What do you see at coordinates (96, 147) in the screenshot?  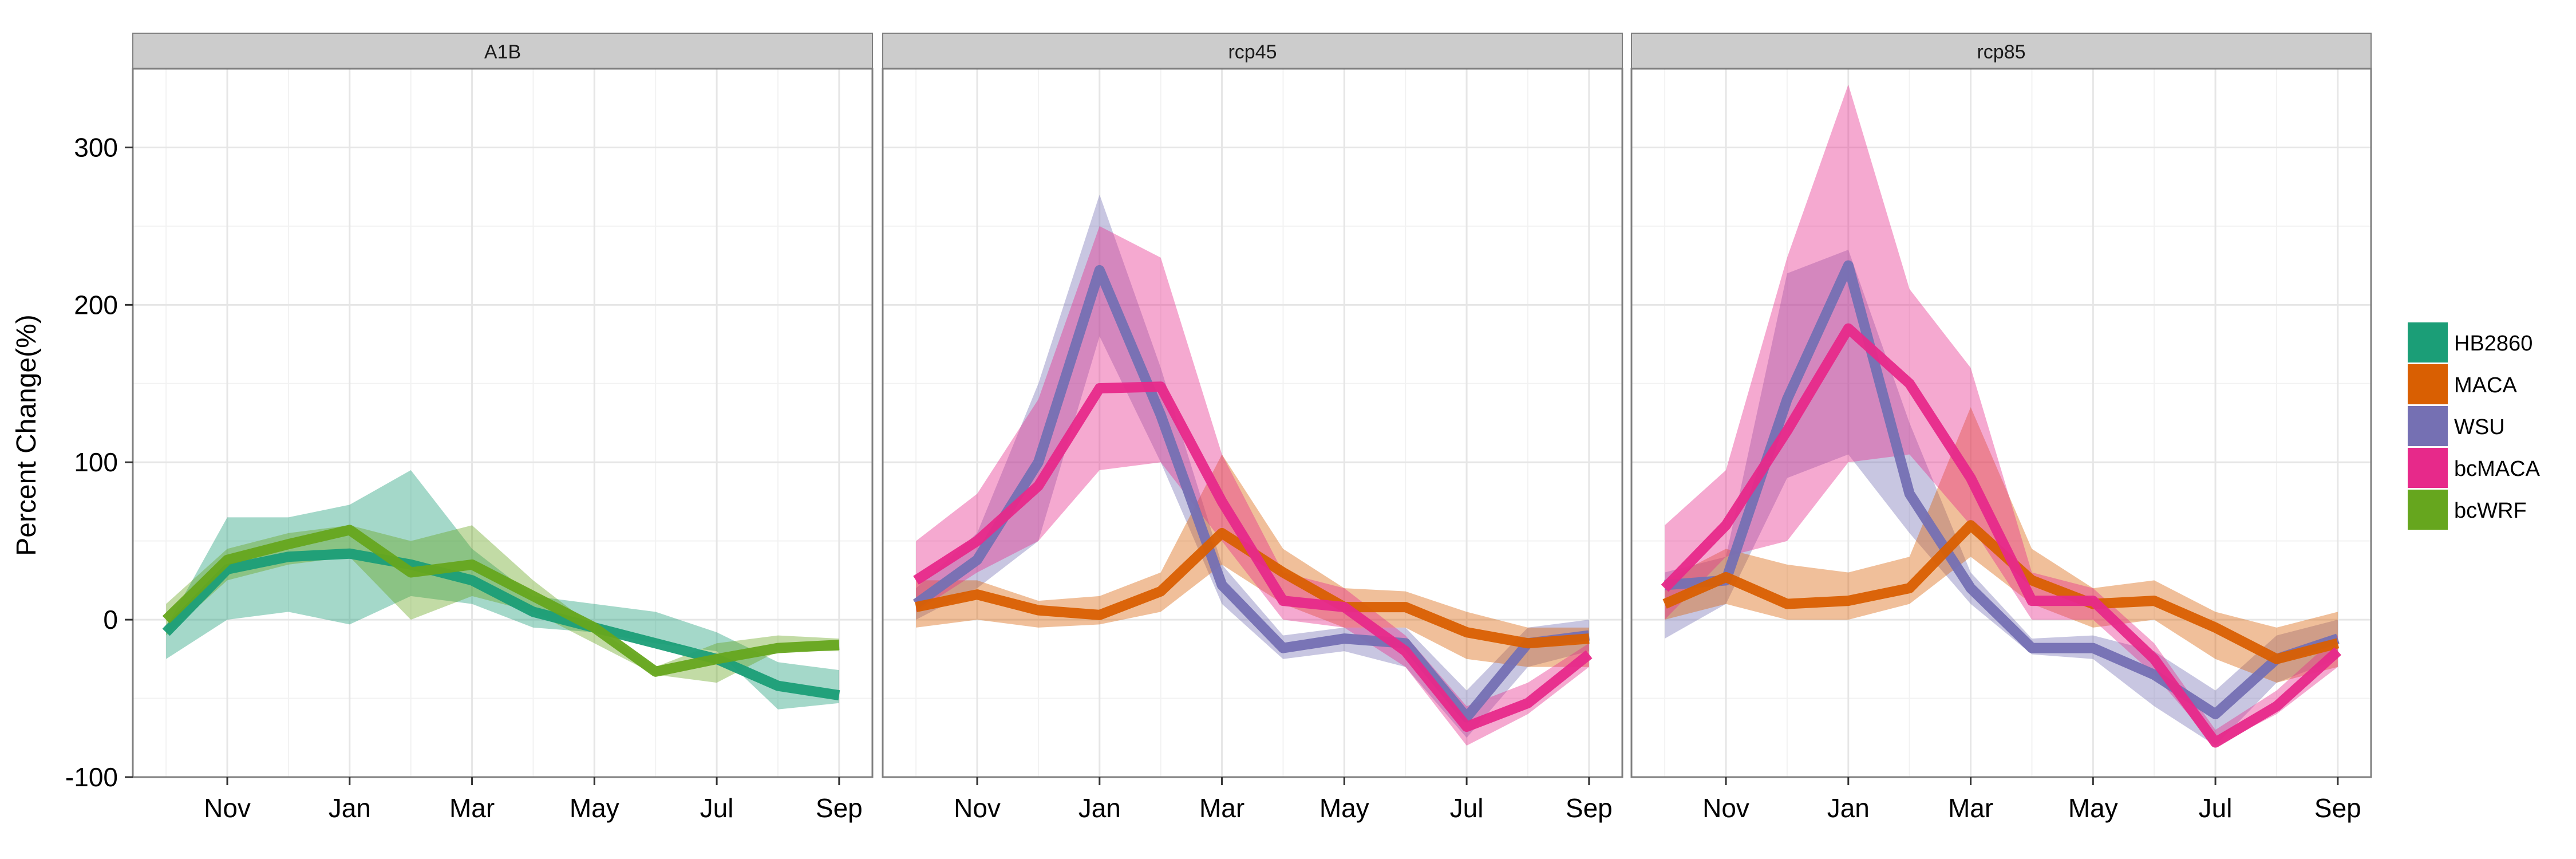 I see `y-tick-label: 300` at bounding box center [96, 147].